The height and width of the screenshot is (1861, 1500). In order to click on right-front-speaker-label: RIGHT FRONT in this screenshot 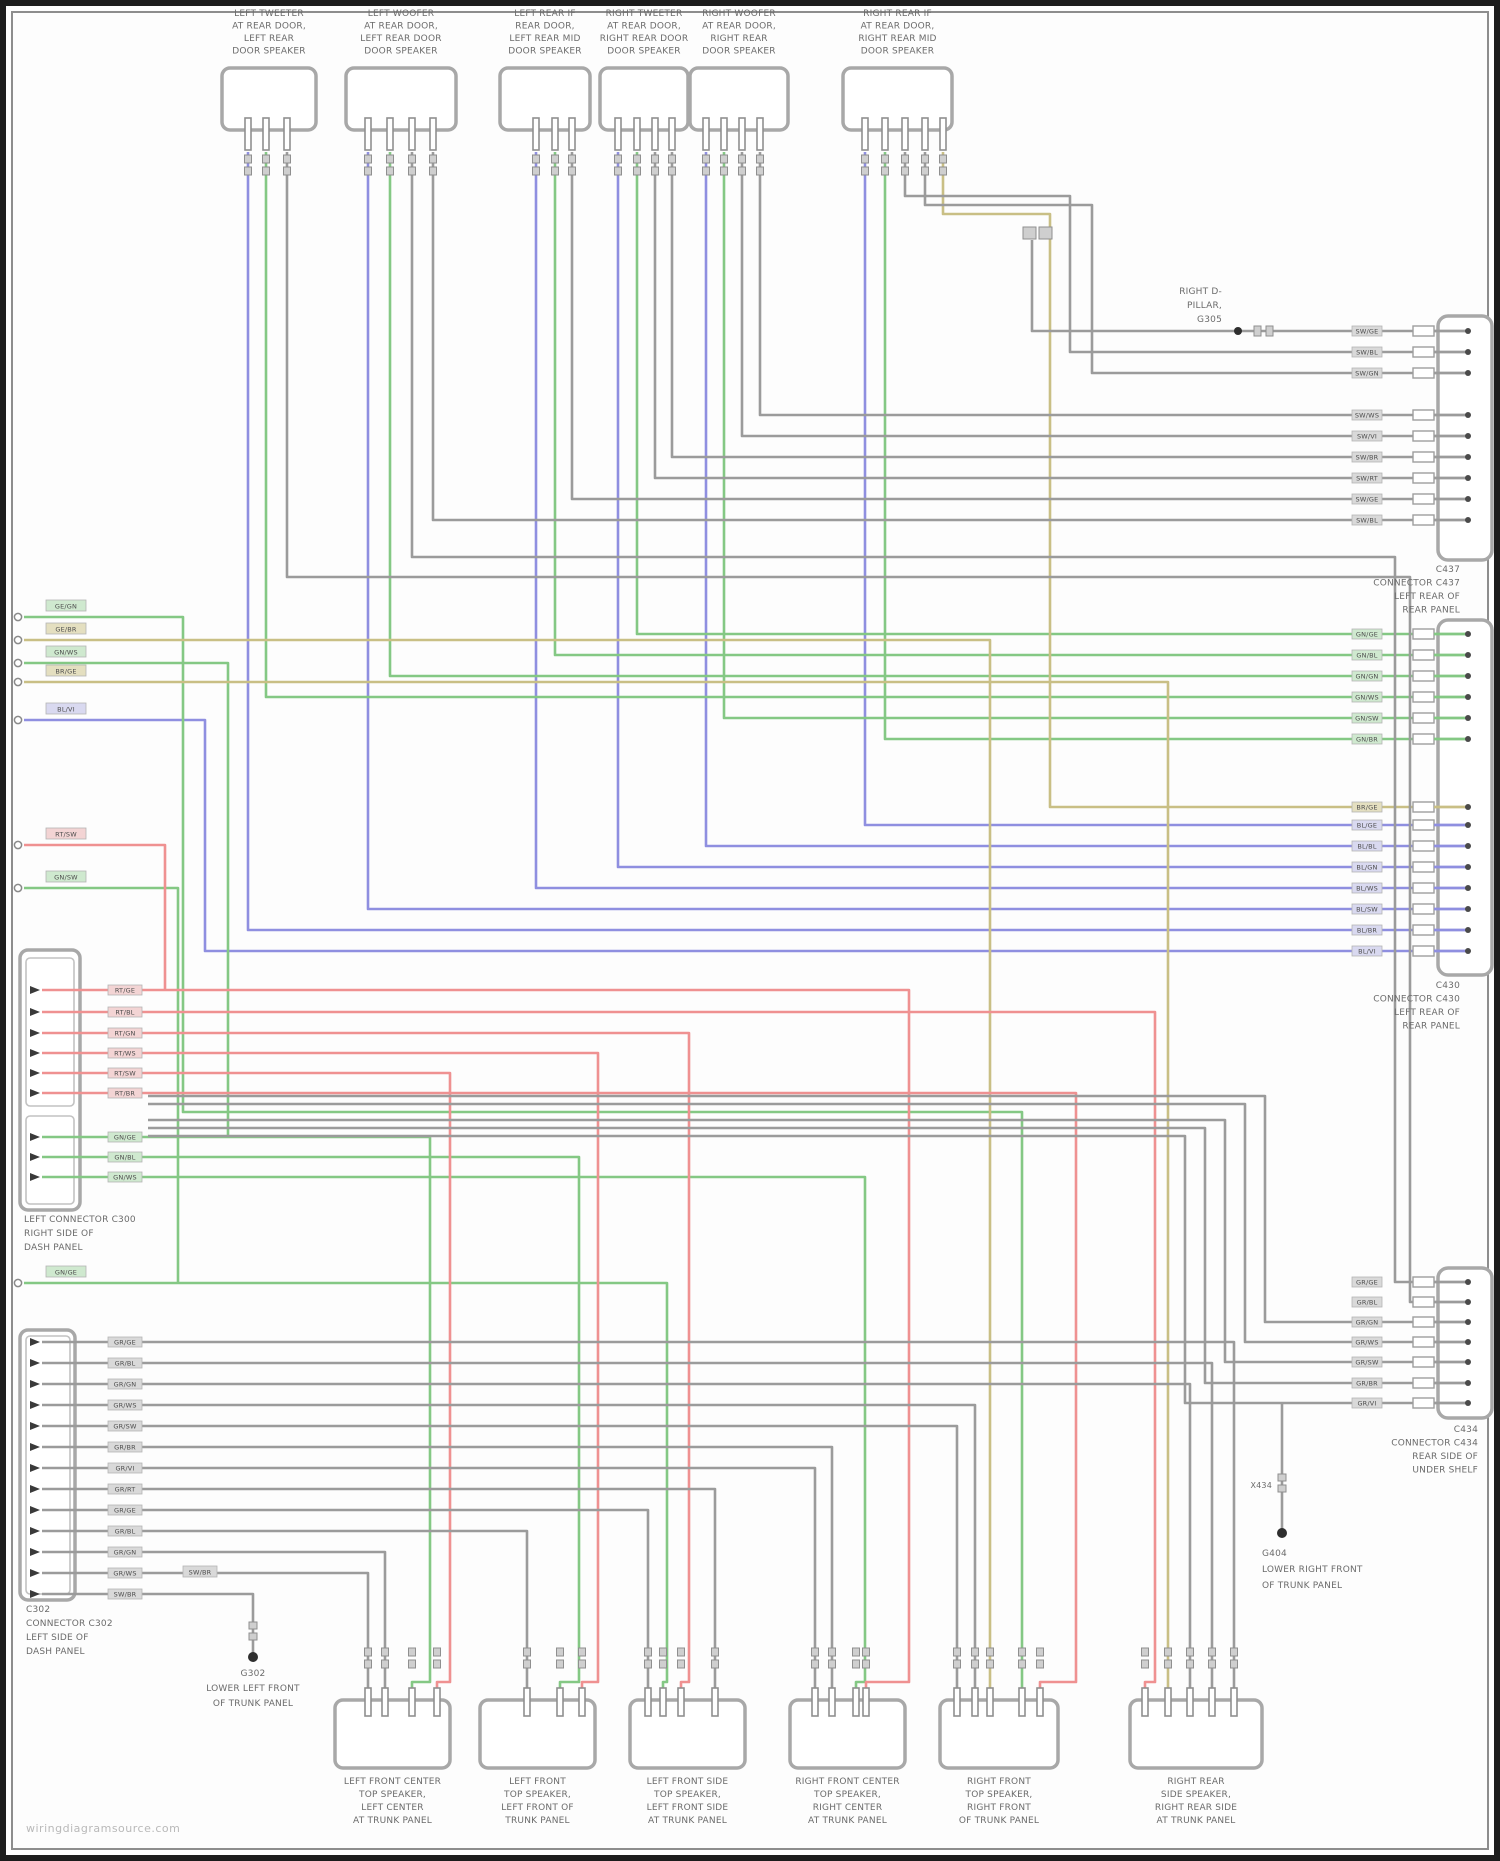, I will do `click(999, 1808)`.